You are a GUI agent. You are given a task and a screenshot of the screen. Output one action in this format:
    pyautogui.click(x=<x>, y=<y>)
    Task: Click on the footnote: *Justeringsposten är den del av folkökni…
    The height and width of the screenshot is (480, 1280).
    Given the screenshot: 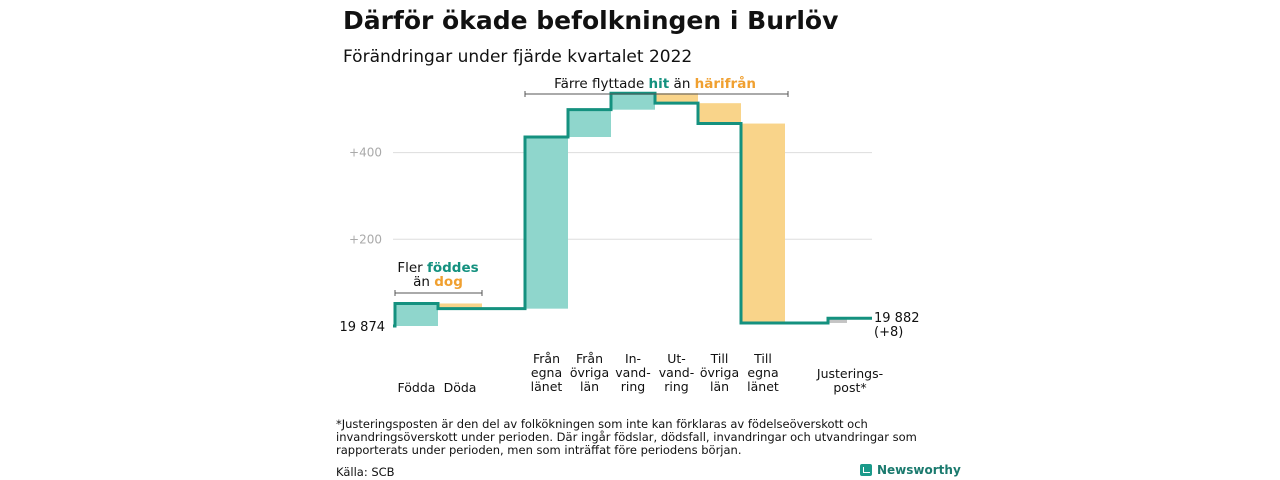 What is the action you would take?
    pyautogui.click(x=626, y=437)
    